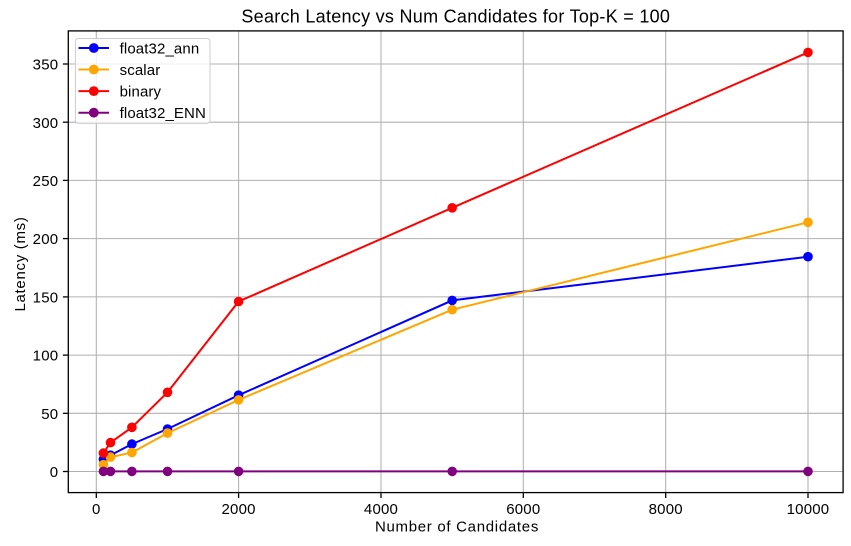 Image resolution: width=851 pixels, height=546 pixels. Describe the element at coordinates (666, 509) in the screenshot. I see `svg-text: 8000` at that location.